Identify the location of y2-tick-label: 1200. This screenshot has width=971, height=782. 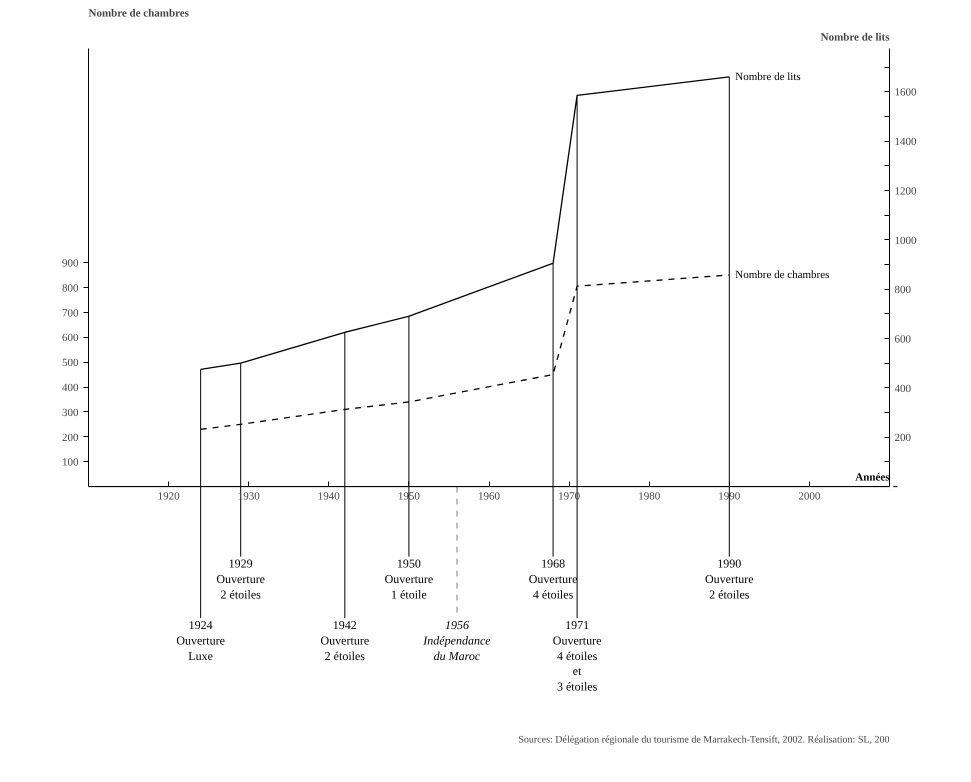
(905, 191).